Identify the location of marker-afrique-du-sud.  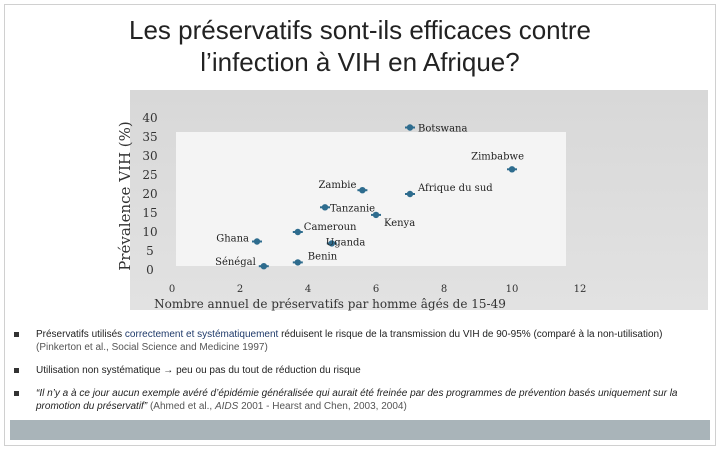
(410, 194).